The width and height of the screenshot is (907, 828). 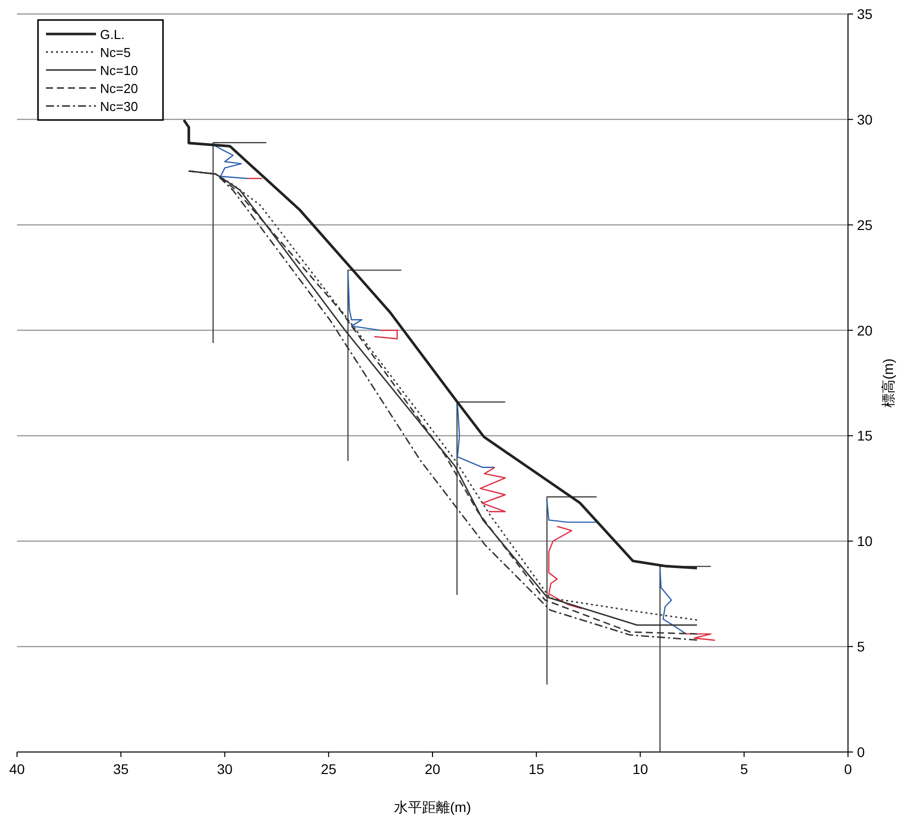 I want to click on y-tick-label: 30, so click(x=865, y=119).